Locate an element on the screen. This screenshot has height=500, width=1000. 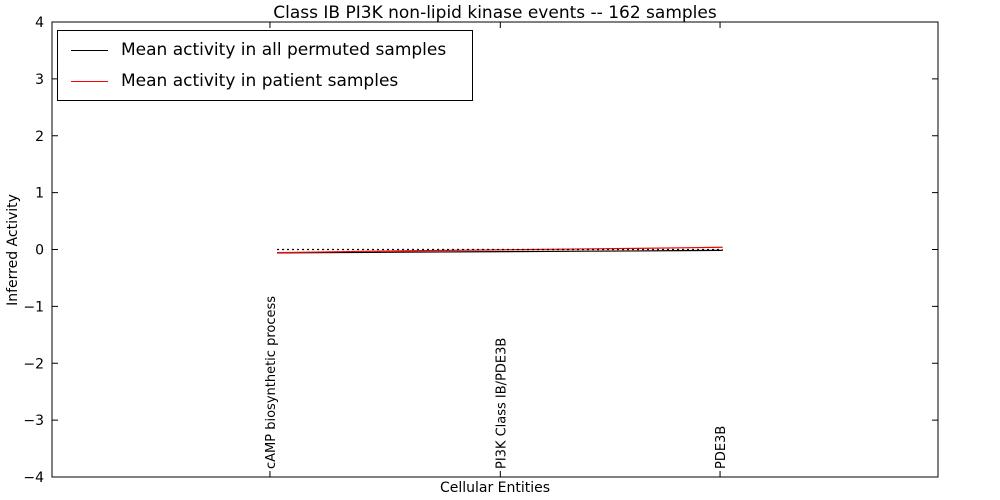
y-tick-label: 1 is located at coordinates (39, 194).